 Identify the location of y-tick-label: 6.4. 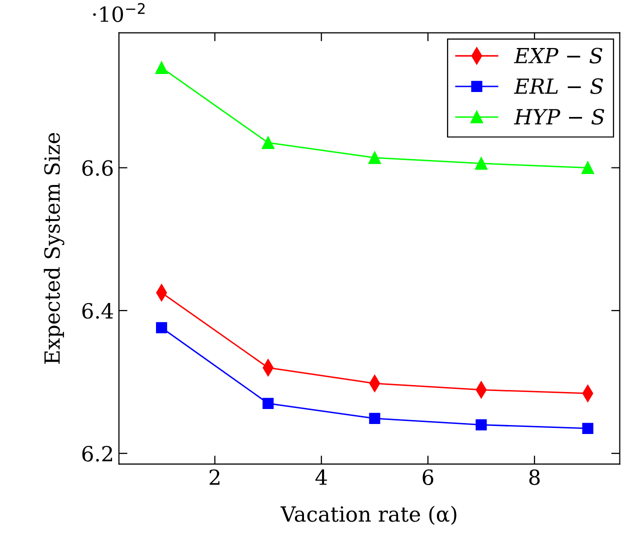
(98, 311).